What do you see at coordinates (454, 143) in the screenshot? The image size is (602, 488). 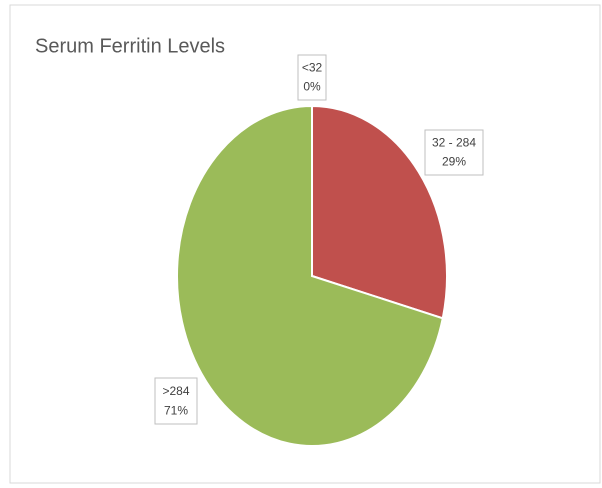 I see `category-label: 32 - 284` at bounding box center [454, 143].